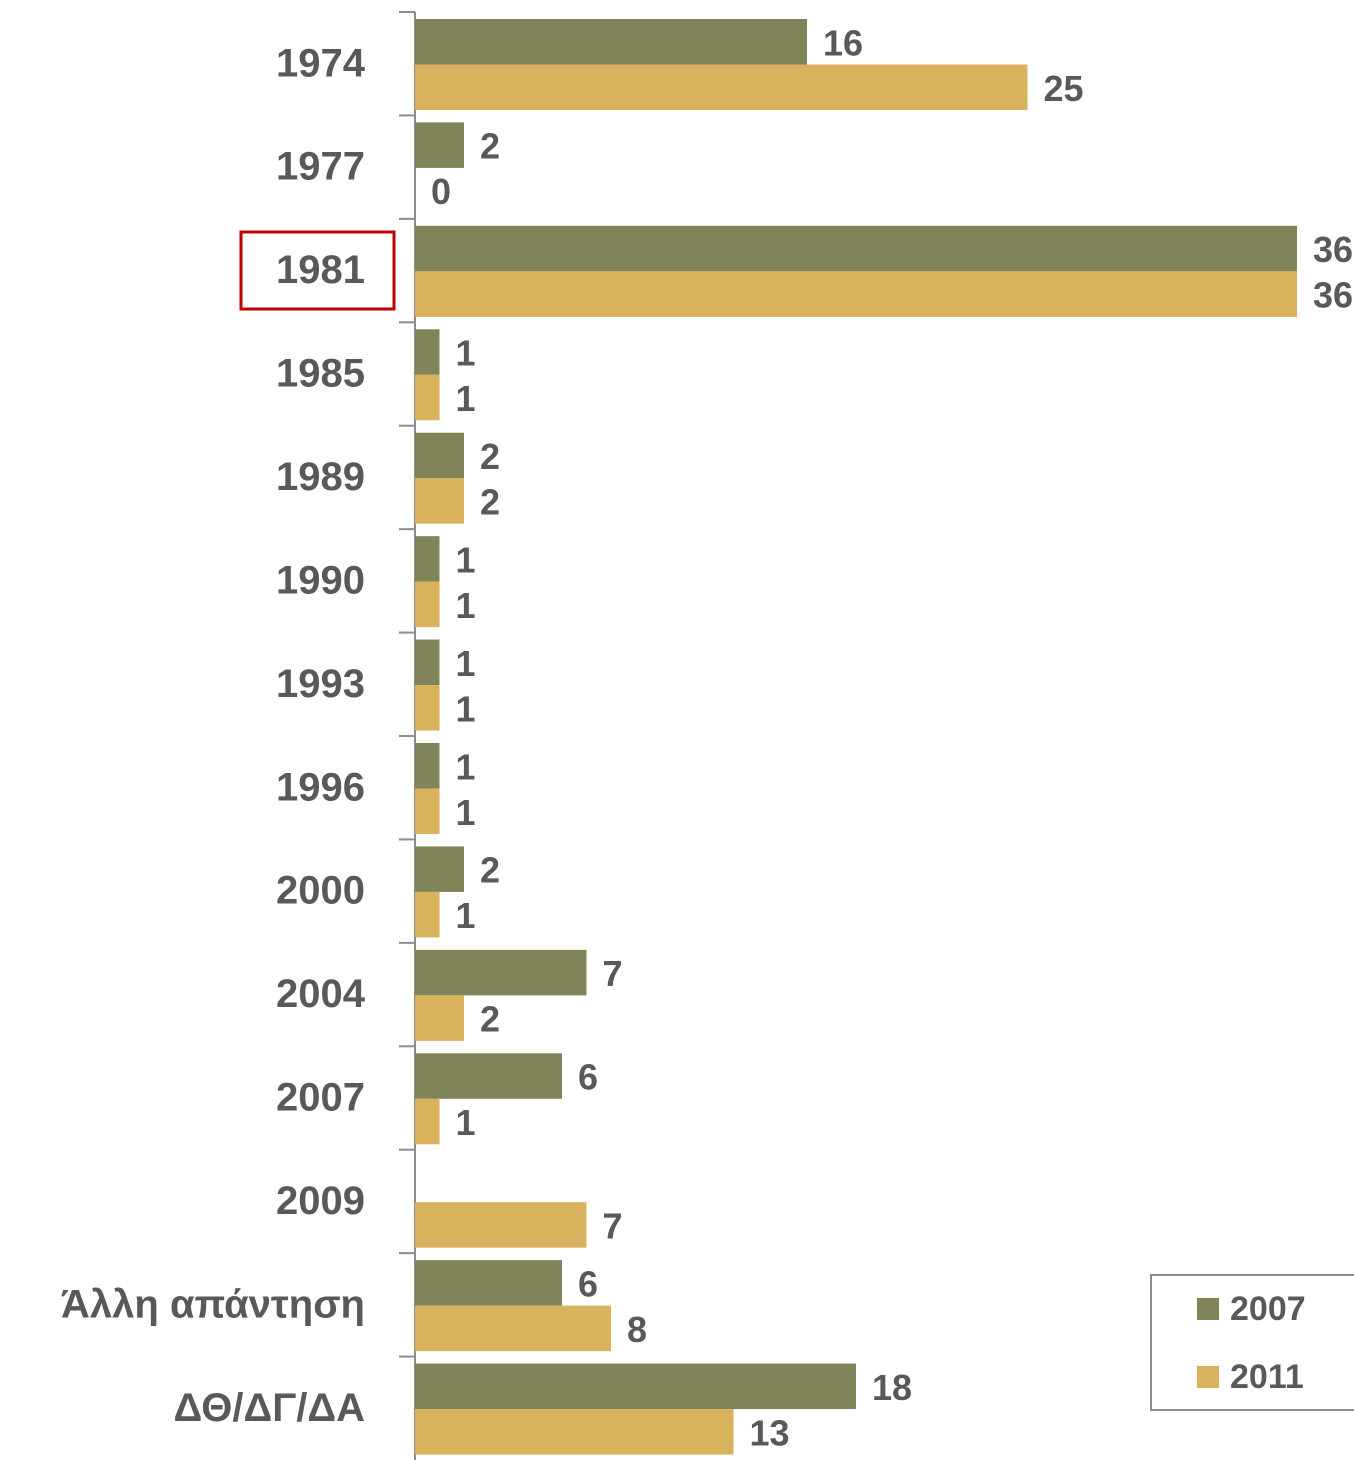  Describe the element at coordinates (892, 1387) in the screenshot. I see `value-label: 18` at that location.